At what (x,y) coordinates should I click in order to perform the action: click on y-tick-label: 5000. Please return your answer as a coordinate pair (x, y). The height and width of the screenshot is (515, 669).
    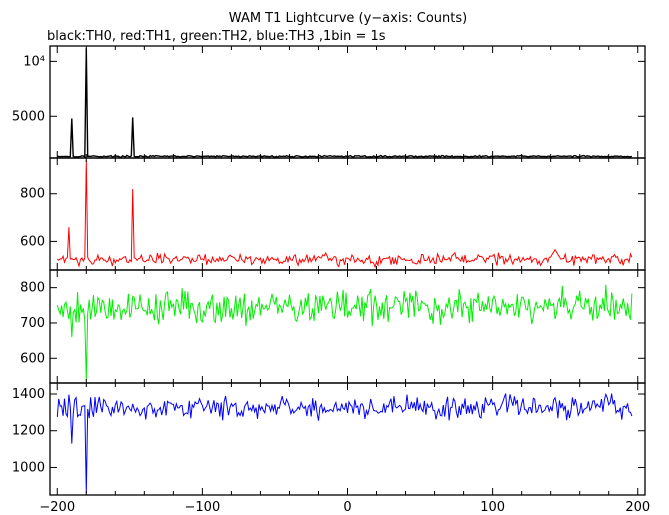
    Looking at the image, I should click on (28, 116).